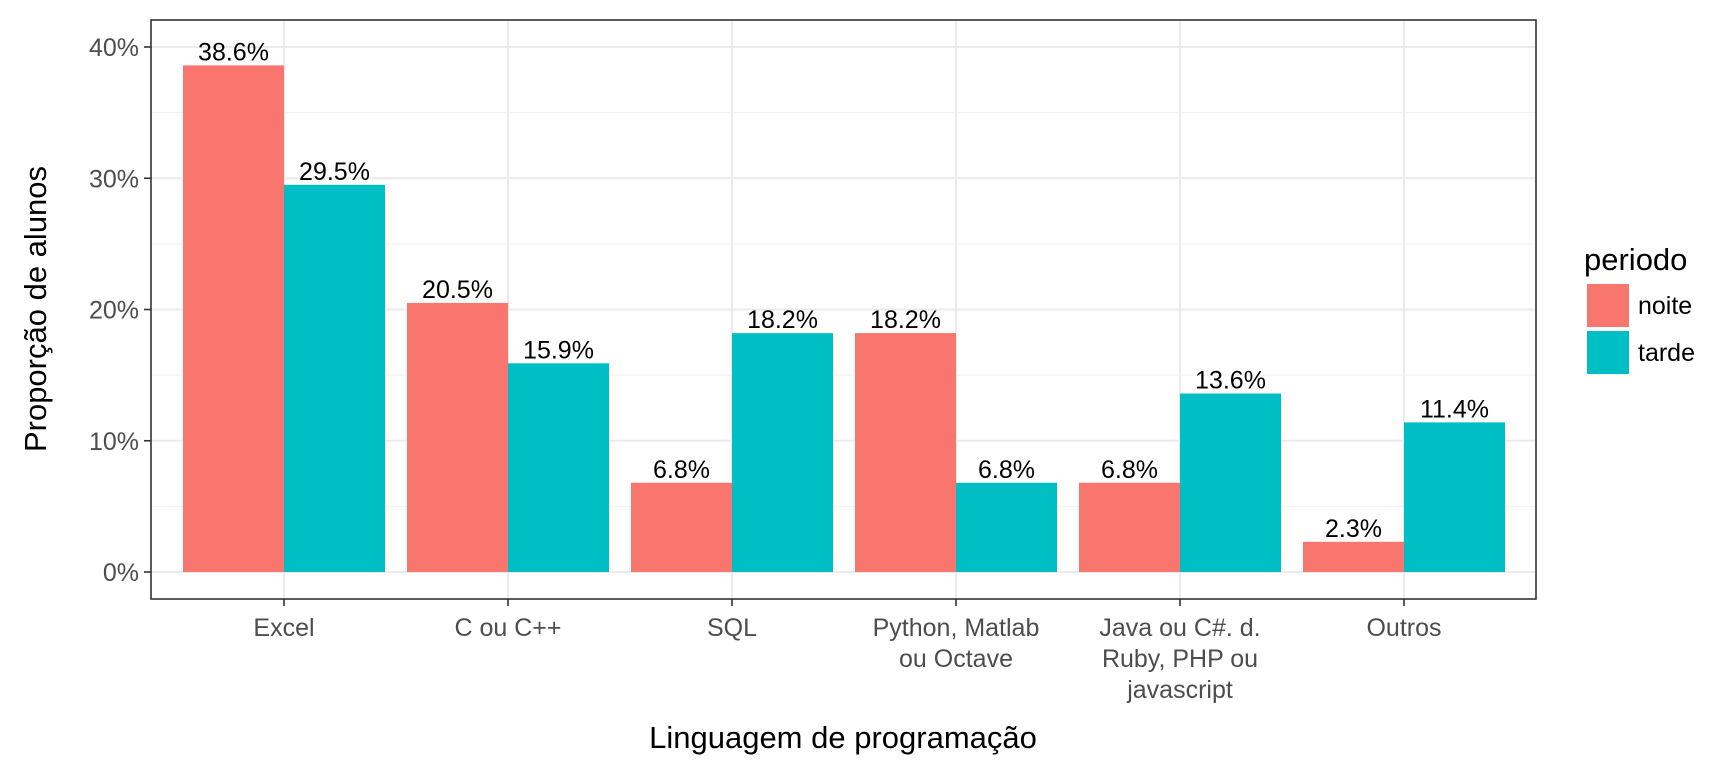 The image size is (1728, 773). What do you see at coordinates (1454, 409) in the screenshot?
I see `data-label-tarde: 11.4%` at bounding box center [1454, 409].